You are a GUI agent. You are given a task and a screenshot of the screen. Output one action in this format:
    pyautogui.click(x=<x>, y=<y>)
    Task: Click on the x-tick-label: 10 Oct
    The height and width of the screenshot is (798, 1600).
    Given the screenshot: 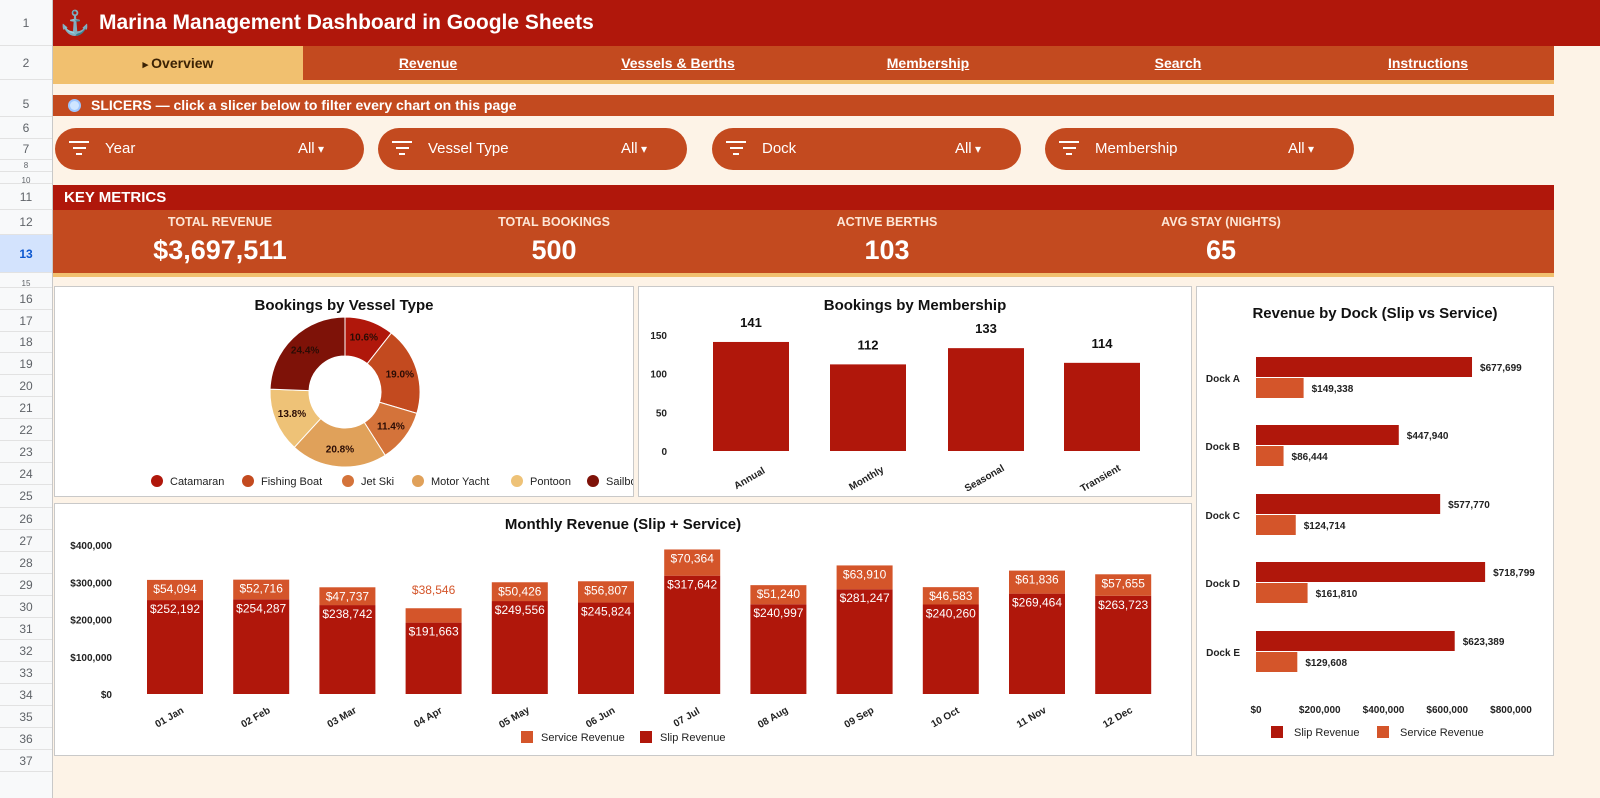 What is the action you would take?
    pyautogui.click(x=946, y=717)
    